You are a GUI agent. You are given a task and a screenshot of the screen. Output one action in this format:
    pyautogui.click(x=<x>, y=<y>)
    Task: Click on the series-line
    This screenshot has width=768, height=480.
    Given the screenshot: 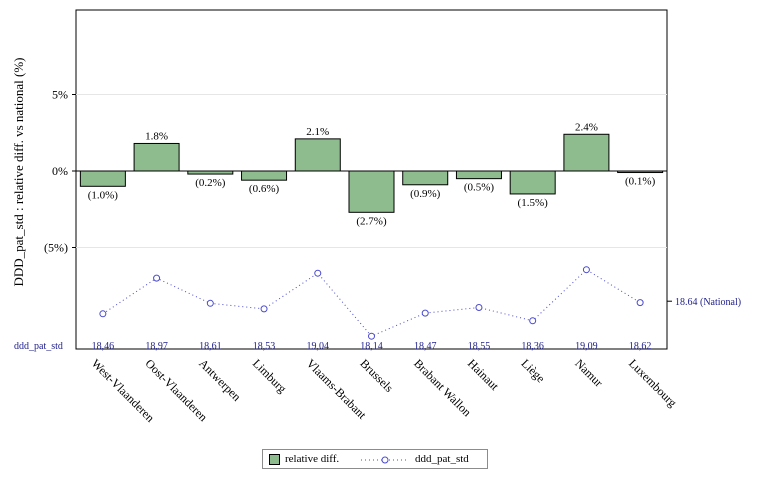 What is the action you would take?
    pyautogui.click(x=371, y=303)
    